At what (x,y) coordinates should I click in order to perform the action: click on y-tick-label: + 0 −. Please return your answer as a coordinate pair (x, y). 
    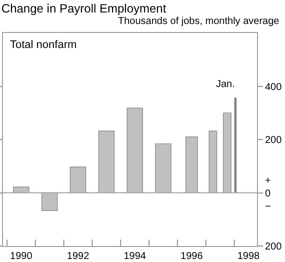
    Looking at the image, I should click on (268, 193).